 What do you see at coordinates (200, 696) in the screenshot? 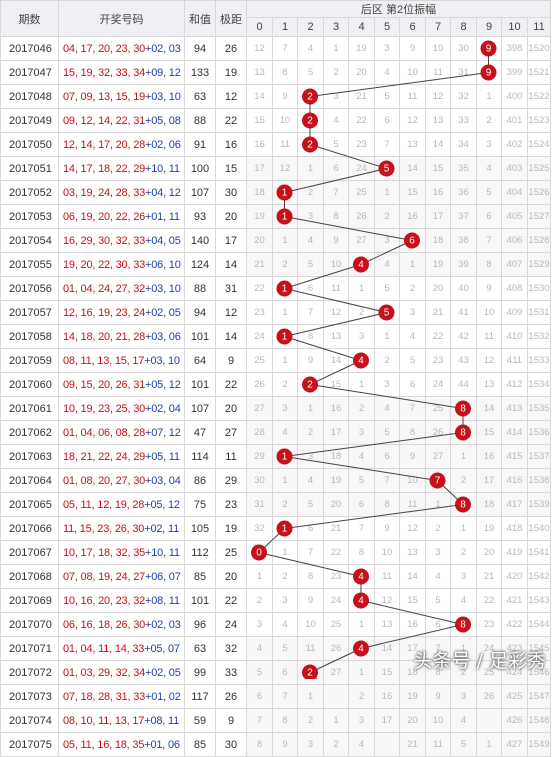
I see `sum-cell: 117` at bounding box center [200, 696].